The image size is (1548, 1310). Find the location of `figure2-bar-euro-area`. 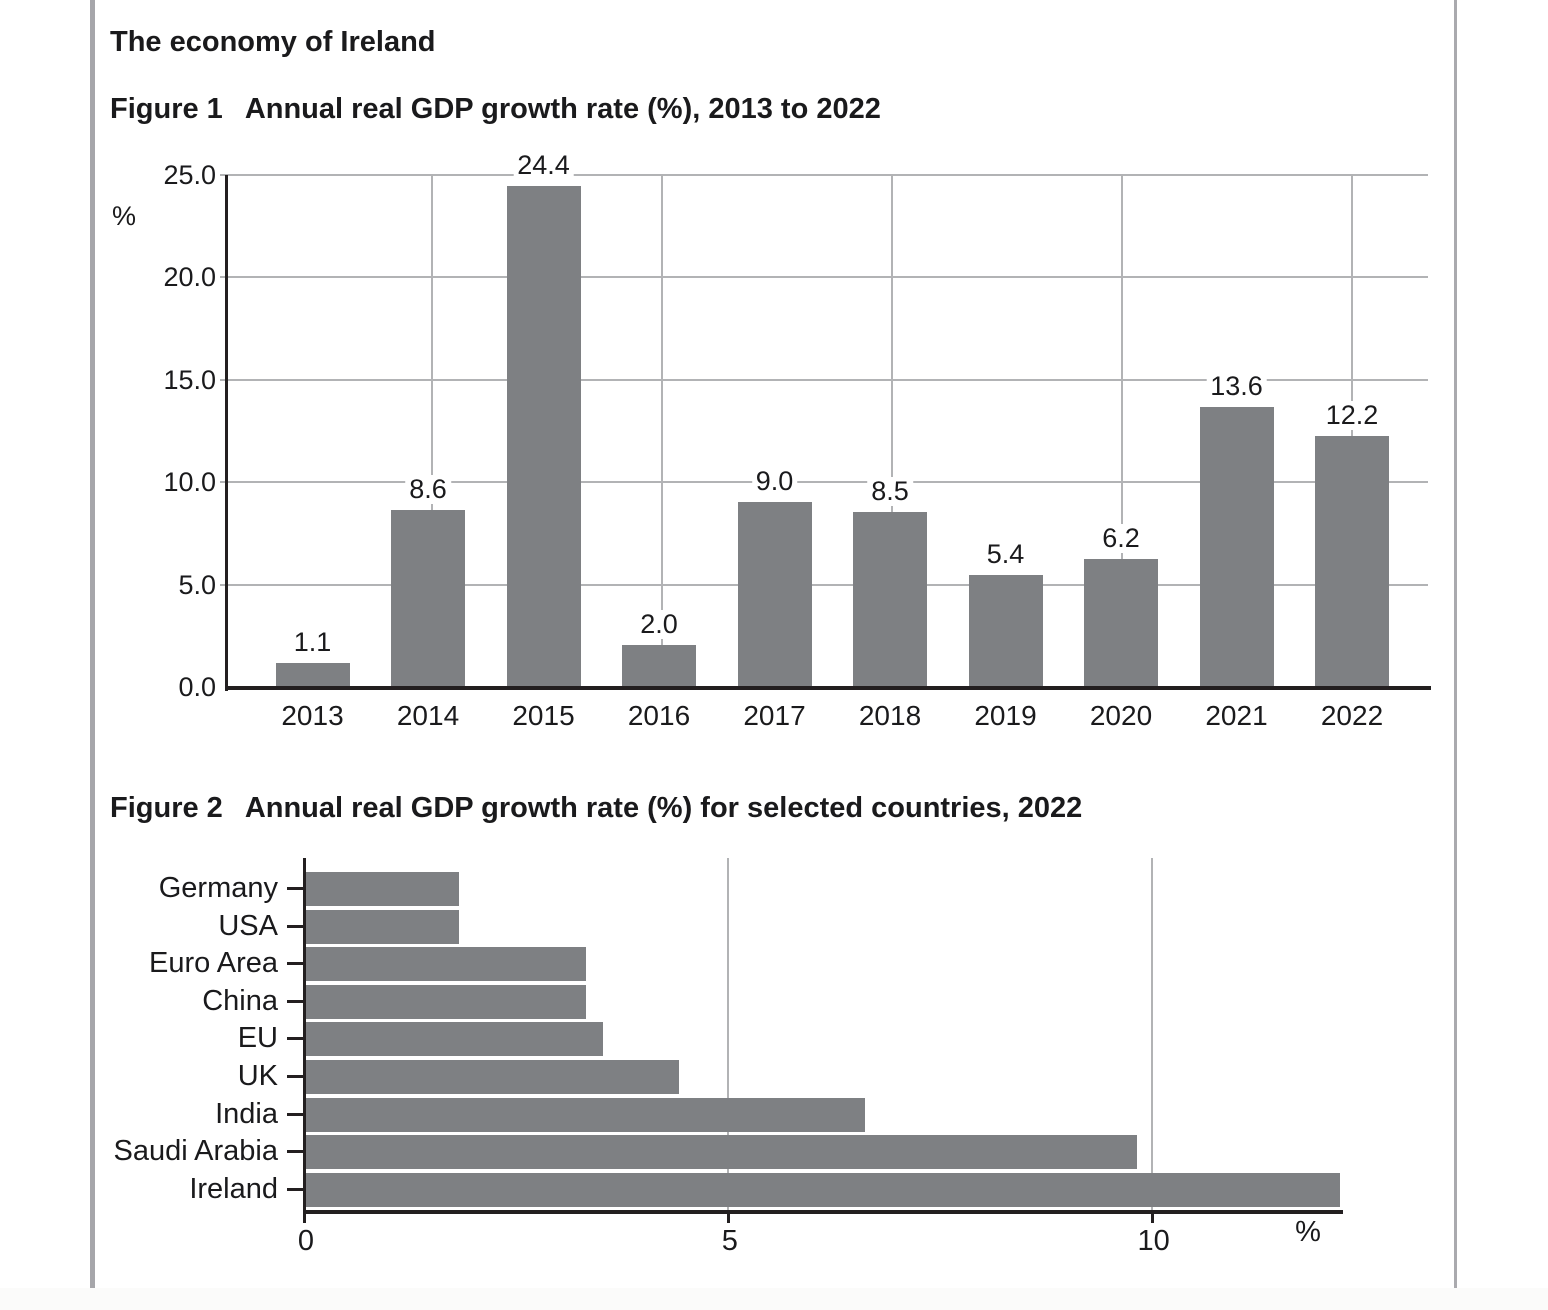

figure2-bar-euro-area is located at coordinates (446, 964).